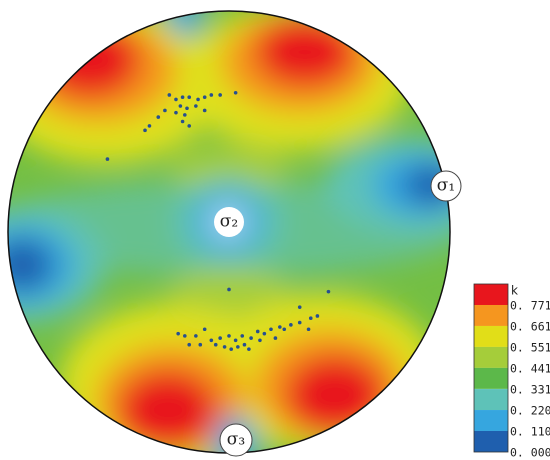  I want to click on colorbar-tick-label: 0. 551, so click(530, 347).